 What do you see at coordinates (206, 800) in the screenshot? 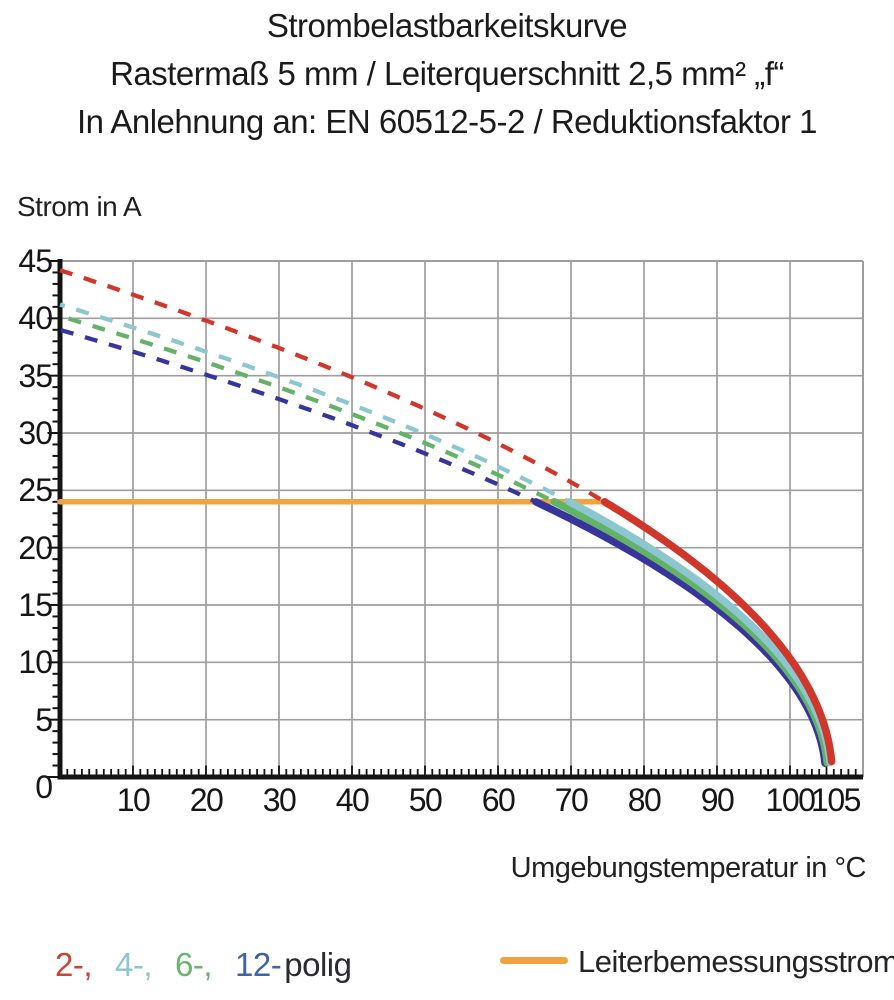
I see `x-tick-label-20: 20` at bounding box center [206, 800].